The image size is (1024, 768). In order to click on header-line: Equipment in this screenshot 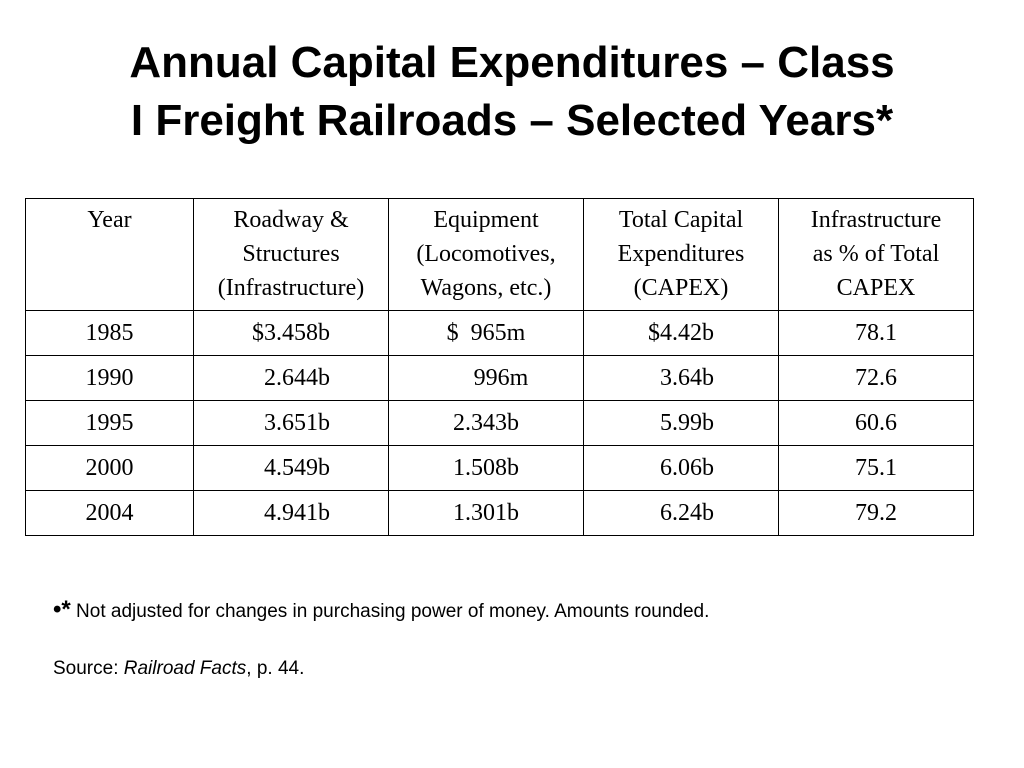, I will do `click(486, 220)`.